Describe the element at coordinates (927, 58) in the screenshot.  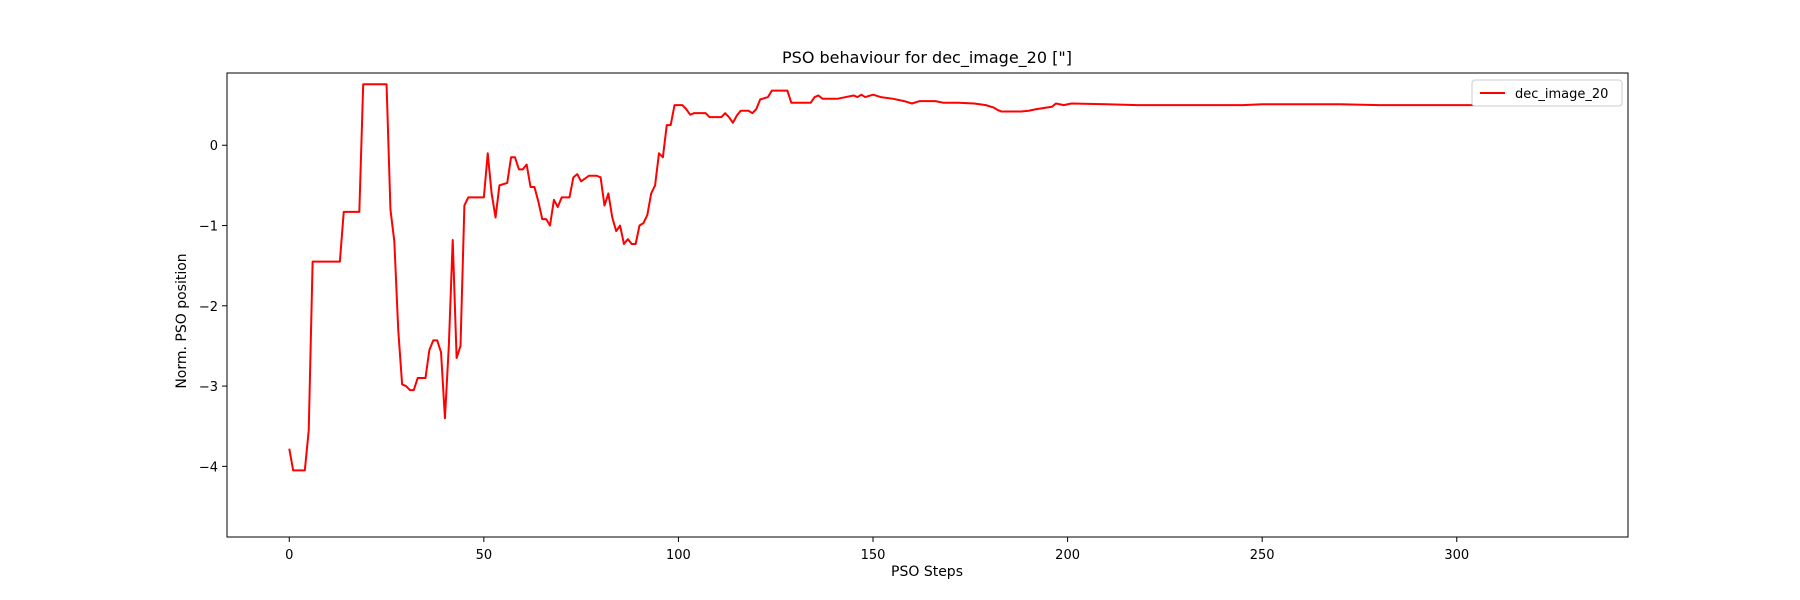
I see `chart-title: PSO behaviour for dec_image_20 ["]` at that location.